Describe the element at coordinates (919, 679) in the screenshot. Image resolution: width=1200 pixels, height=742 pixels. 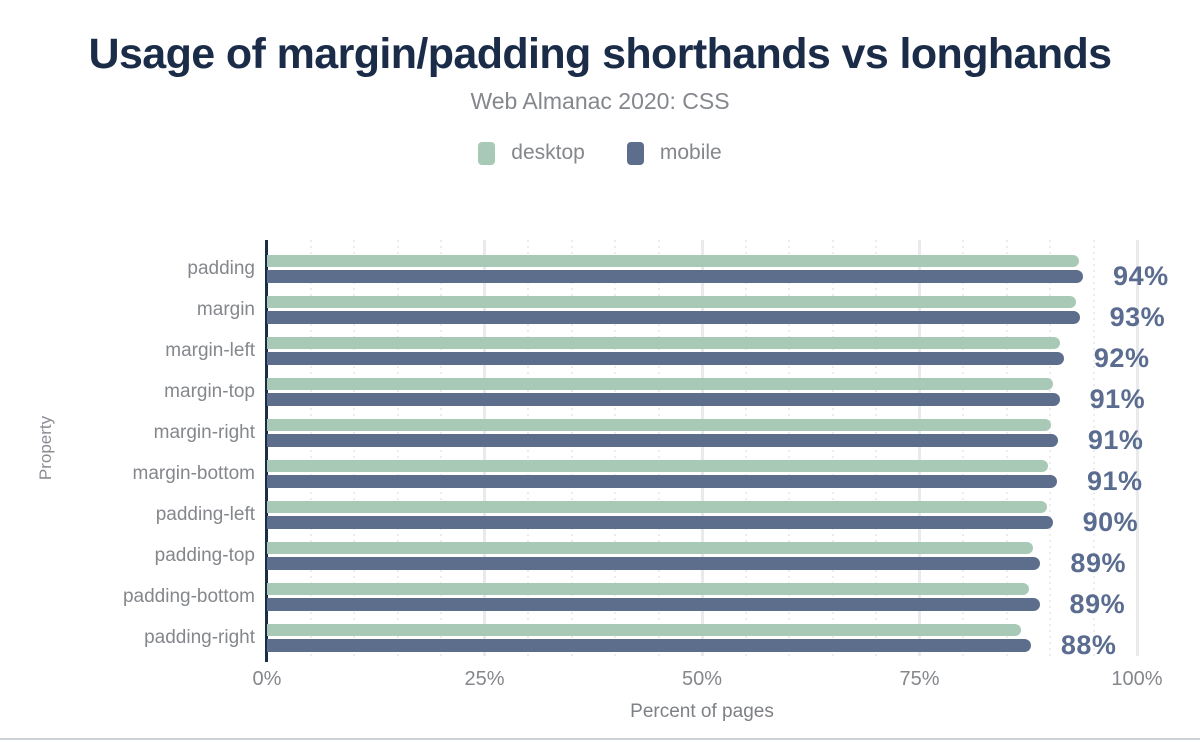
I see `x-tick-label: 75%` at that location.